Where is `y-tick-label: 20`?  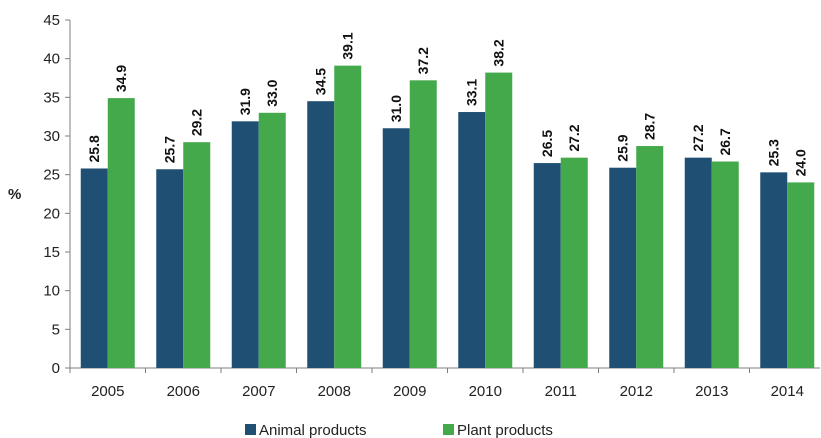 y-tick-label: 20 is located at coordinates (51, 213).